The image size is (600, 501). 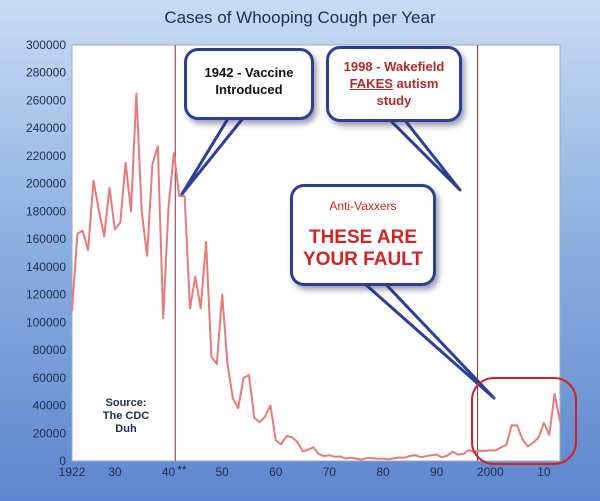 I want to click on y-tick-label: 0, so click(x=62, y=461).